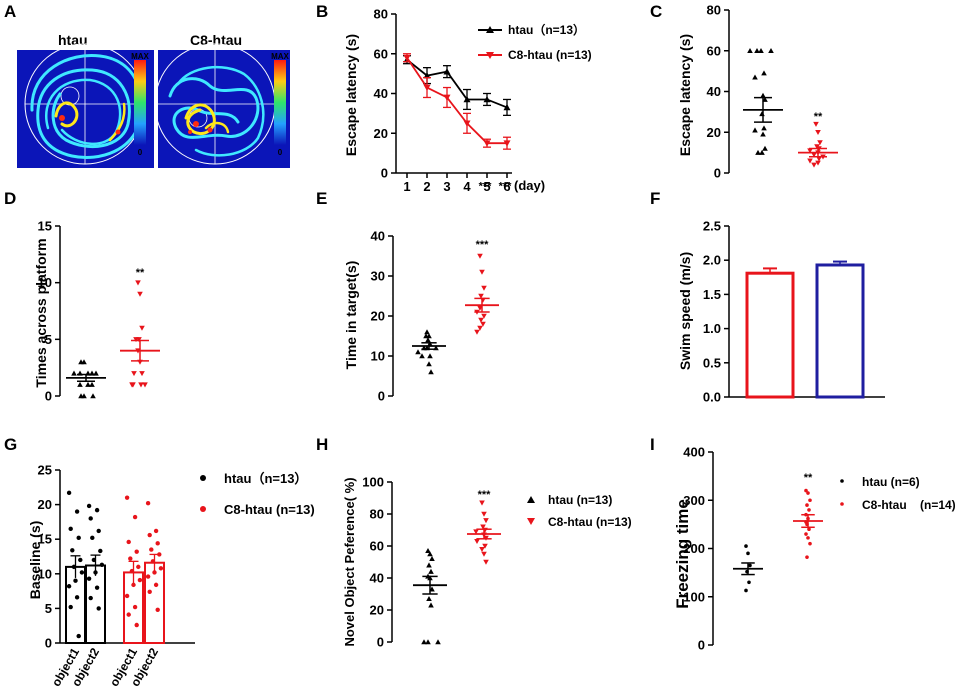  Describe the element at coordinates (757, 92) in the screenshot. I see `panel-c: Escape latency (s) 0 20 40 60 80 **` at that location.